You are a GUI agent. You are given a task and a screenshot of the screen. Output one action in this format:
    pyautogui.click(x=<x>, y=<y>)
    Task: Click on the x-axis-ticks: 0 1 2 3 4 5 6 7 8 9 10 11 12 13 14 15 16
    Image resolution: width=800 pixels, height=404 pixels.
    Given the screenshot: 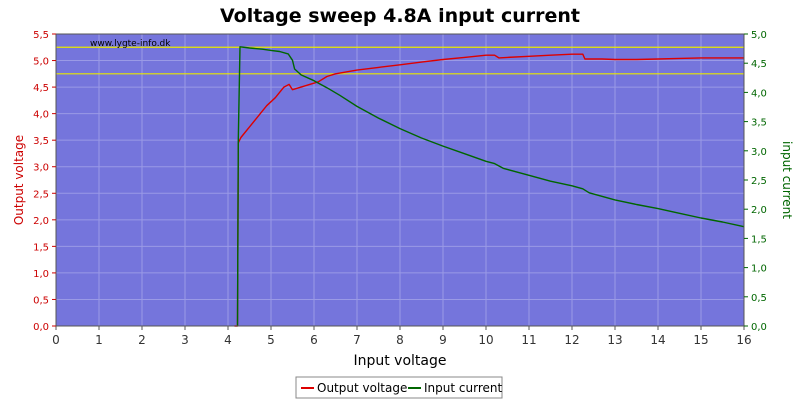 What is the action you would take?
    pyautogui.click(x=402, y=336)
    